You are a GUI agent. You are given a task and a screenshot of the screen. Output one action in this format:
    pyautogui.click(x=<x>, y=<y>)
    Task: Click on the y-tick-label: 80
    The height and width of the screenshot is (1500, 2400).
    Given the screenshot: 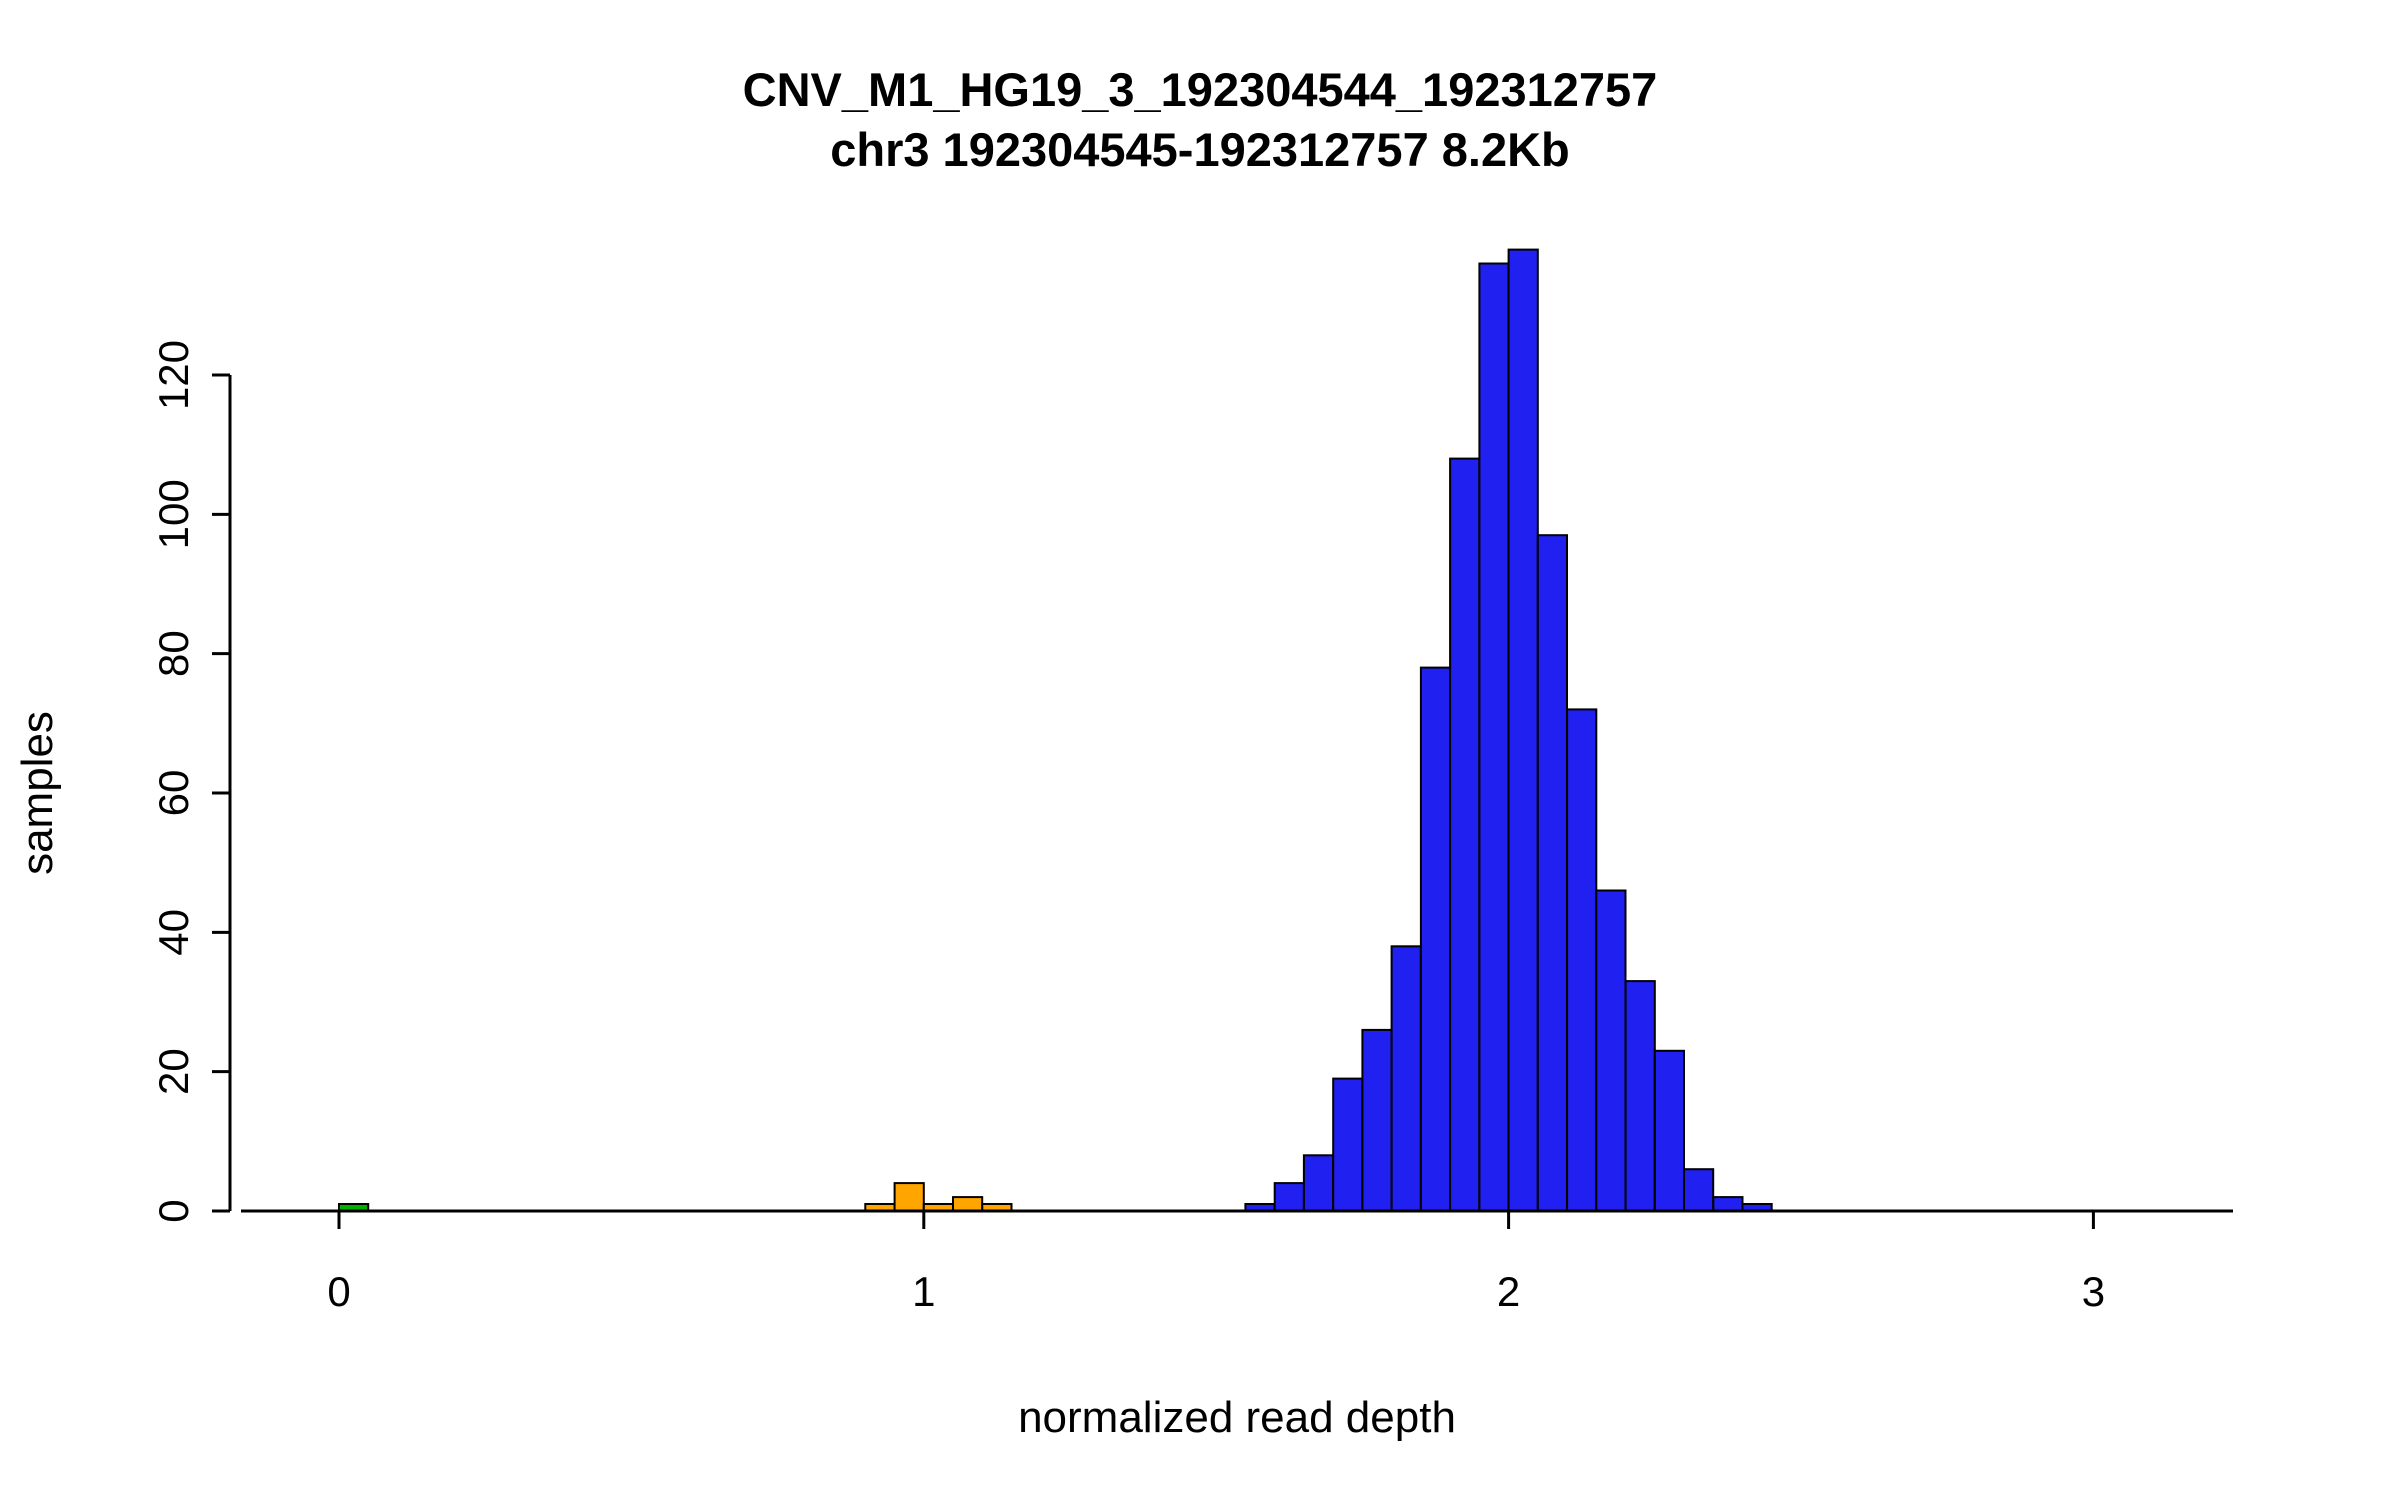 What is the action you would take?
    pyautogui.click(x=173, y=653)
    